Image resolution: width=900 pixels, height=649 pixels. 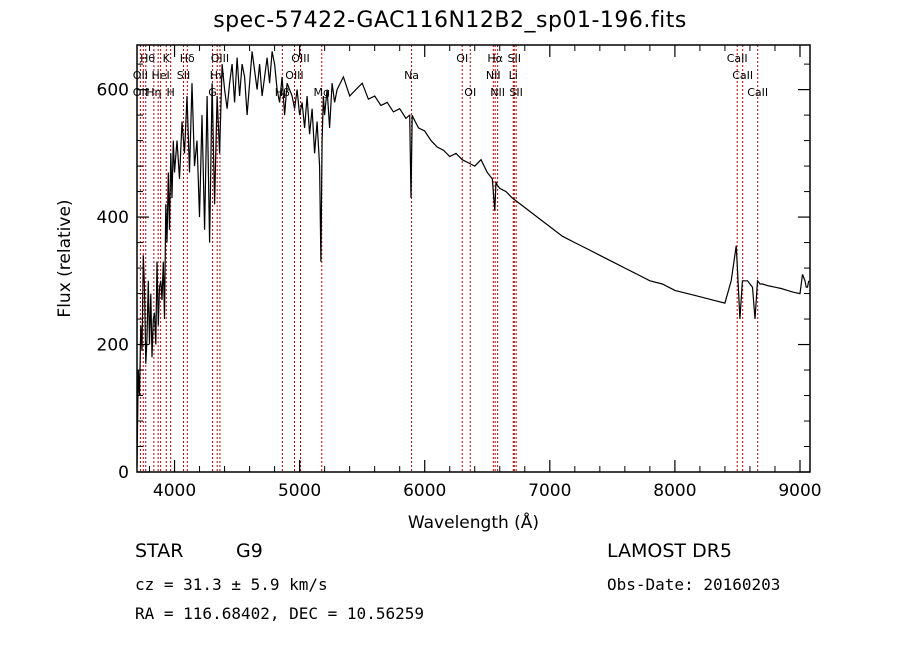 I want to click on line-label: Hα, so click(x=495, y=58).